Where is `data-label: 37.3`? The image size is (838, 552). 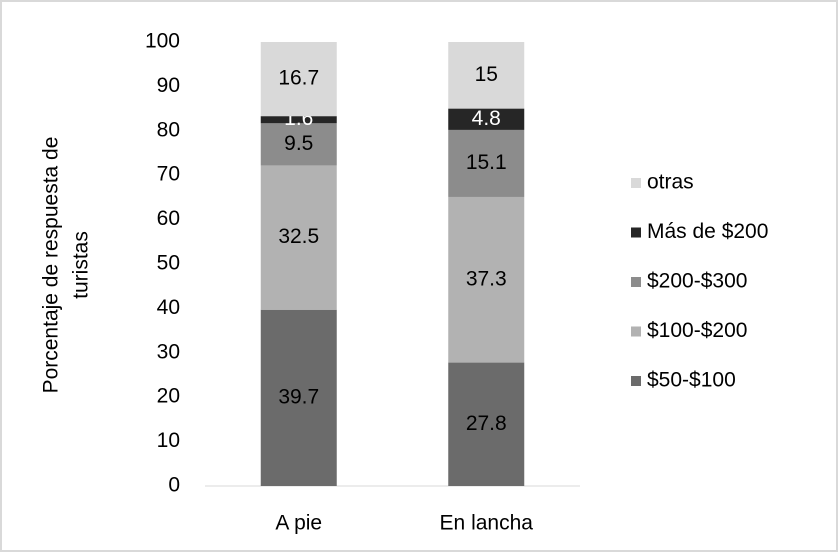
data-label: 37.3 is located at coordinates (486, 278).